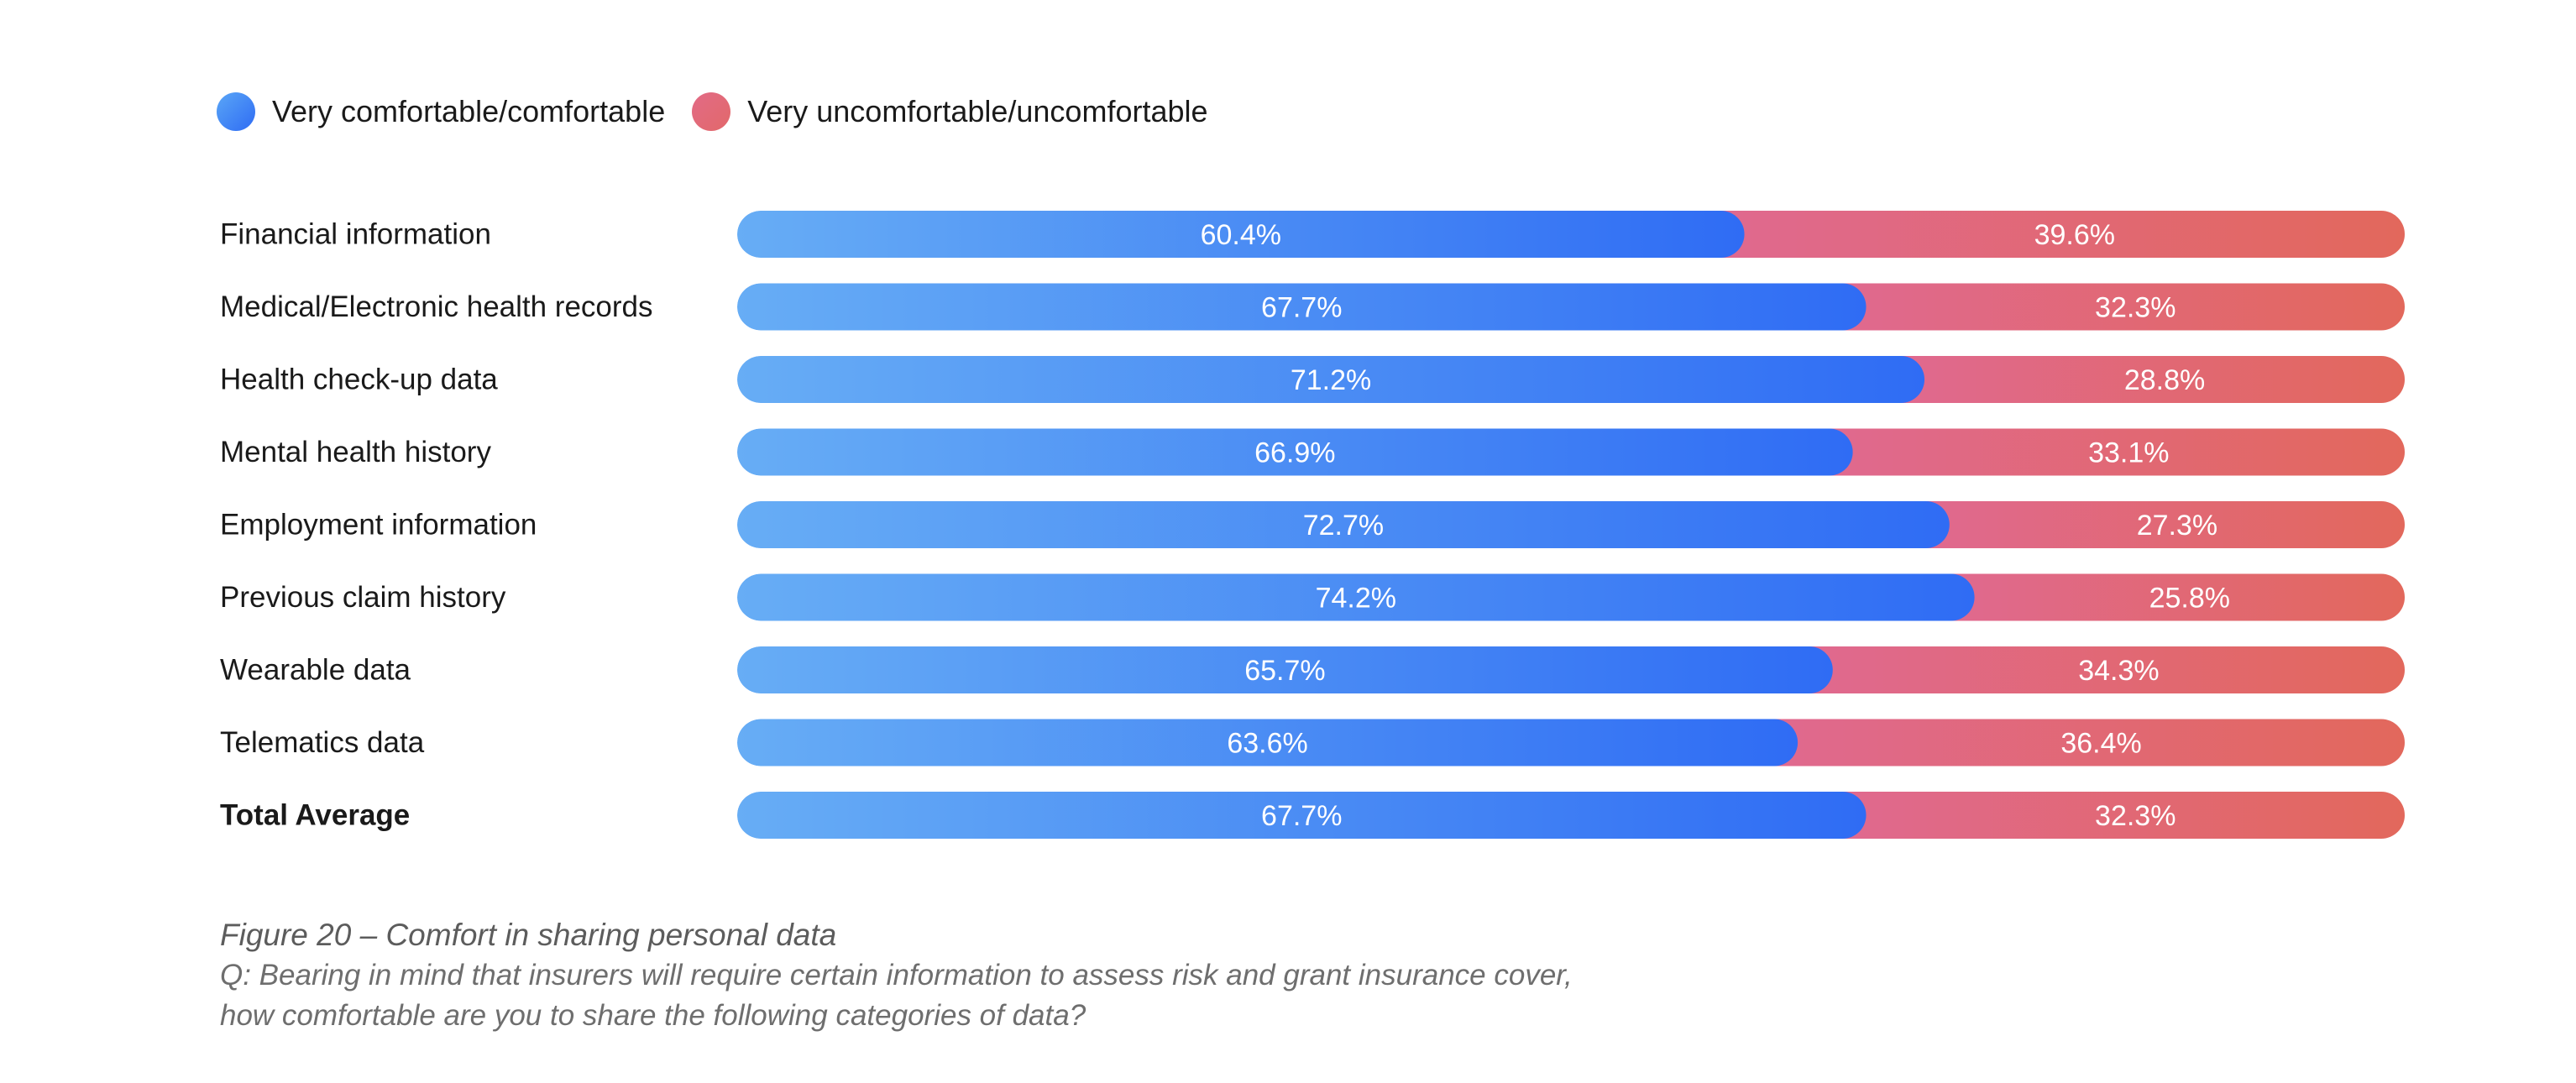 The height and width of the screenshot is (1083, 2576). What do you see at coordinates (379, 525) in the screenshot?
I see `category-label: Employment information` at bounding box center [379, 525].